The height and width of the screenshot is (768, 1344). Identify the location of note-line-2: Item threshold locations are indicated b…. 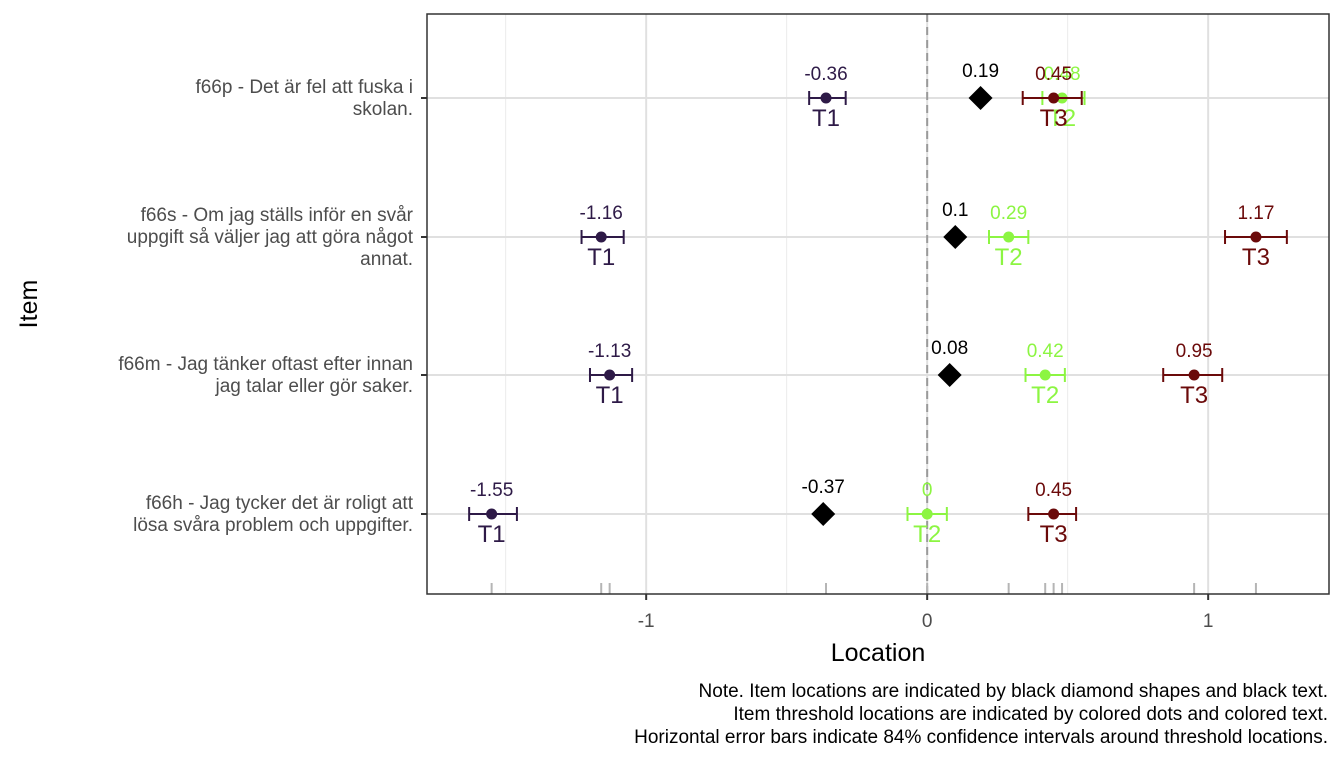
(1030, 714).